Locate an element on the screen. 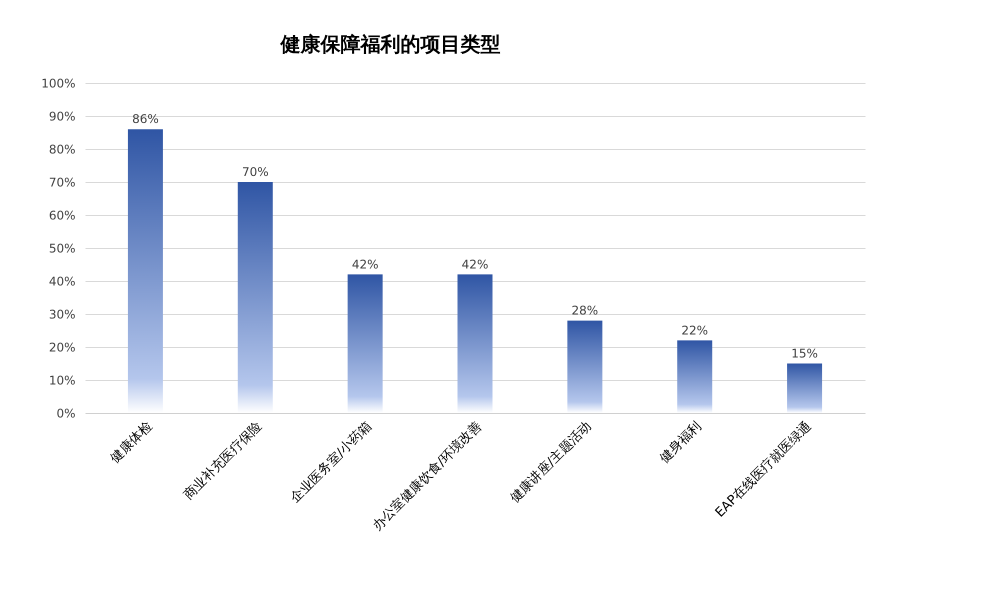 This screenshot has width=992, height=608. y-tick-label: 70% is located at coordinates (62, 183).